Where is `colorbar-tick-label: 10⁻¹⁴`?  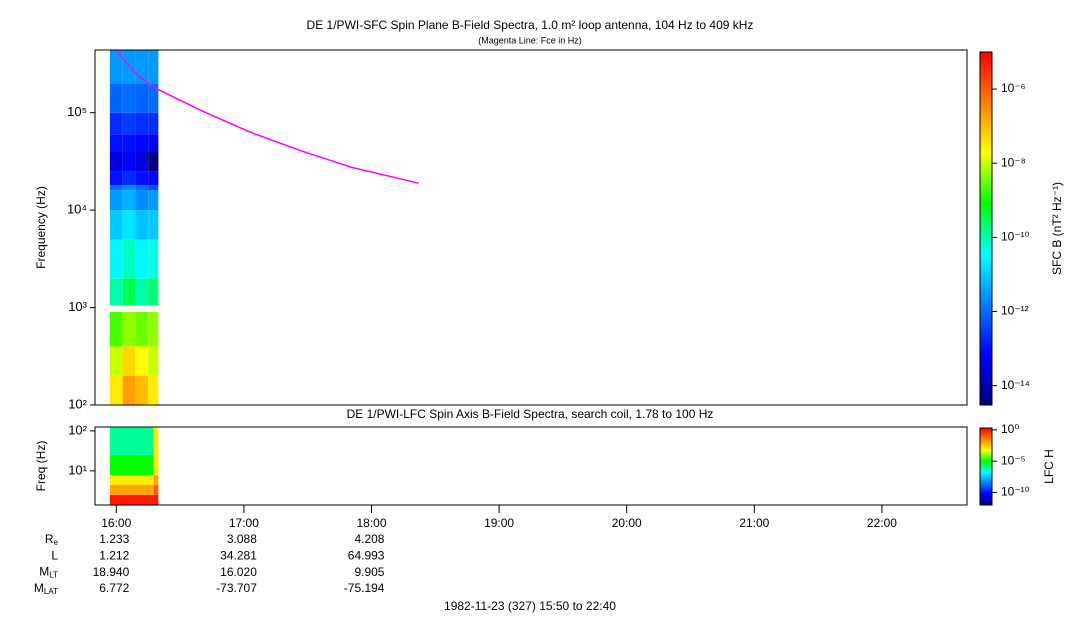
colorbar-tick-label: 10⁻¹⁴ is located at coordinates (1015, 385).